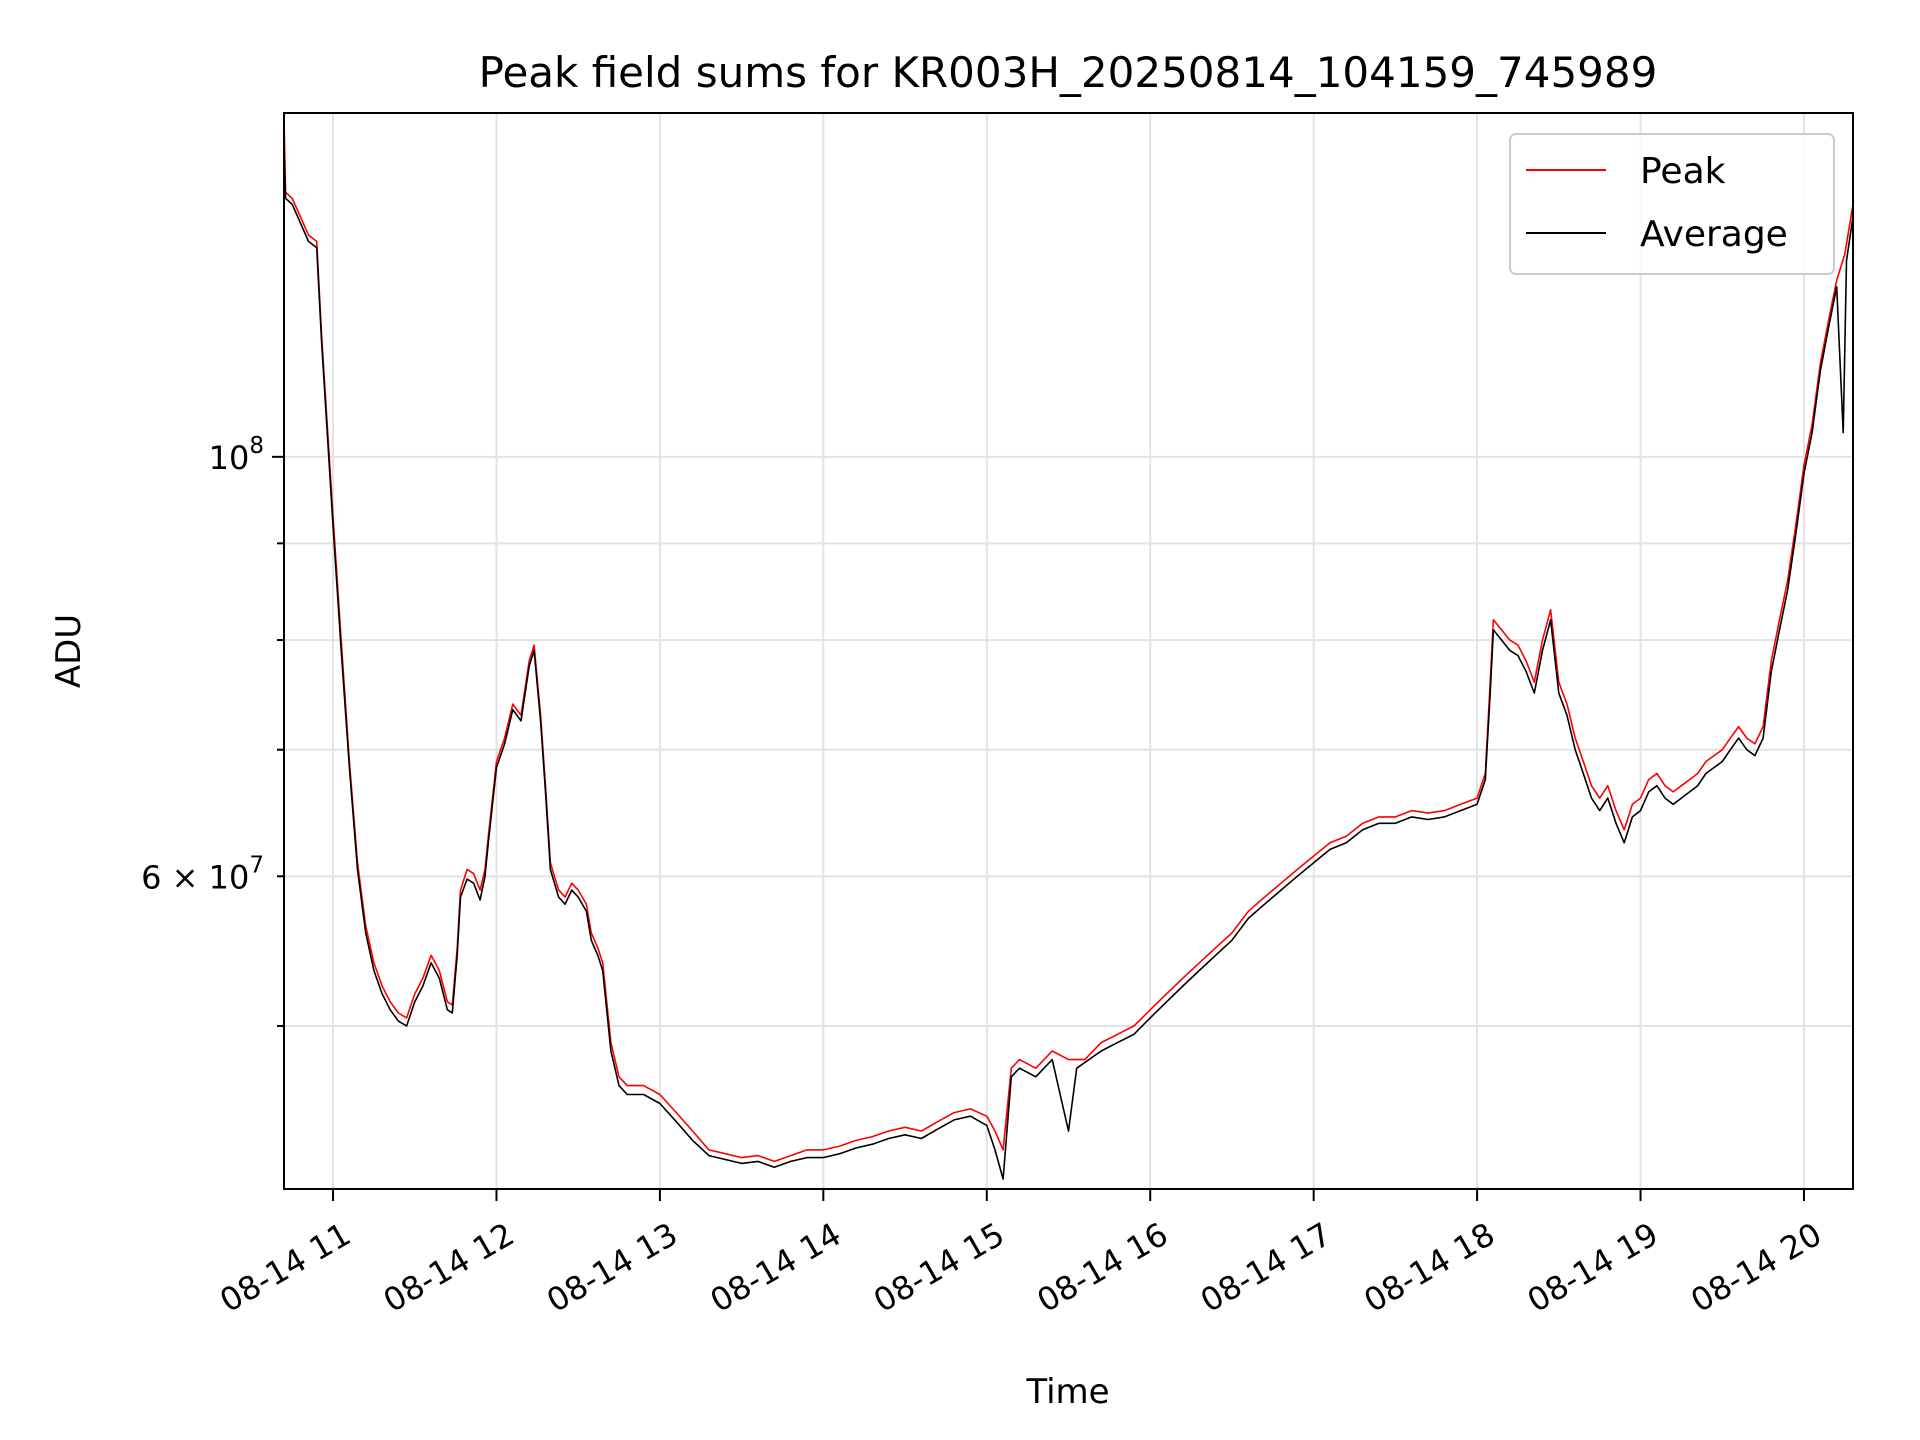 This screenshot has width=1920, height=1440. What do you see at coordinates (1683, 171) in the screenshot?
I see `legend-label-peak: Peak` at bounding box center [1683, 171].